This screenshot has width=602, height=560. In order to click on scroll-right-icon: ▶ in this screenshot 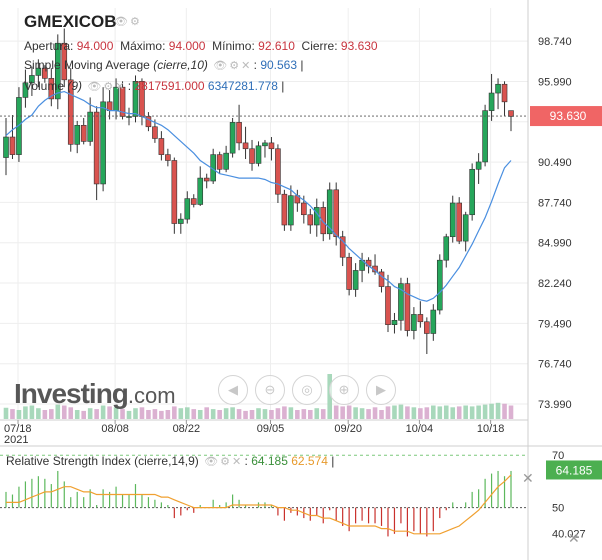, I will do `click(381, 390)`.